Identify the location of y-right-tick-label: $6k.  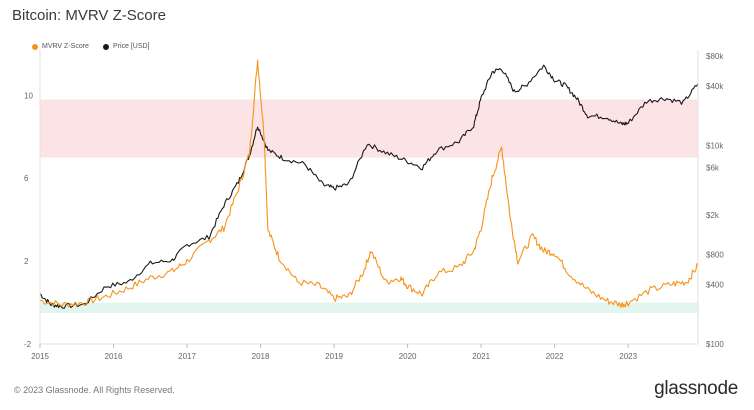
(713, 168).